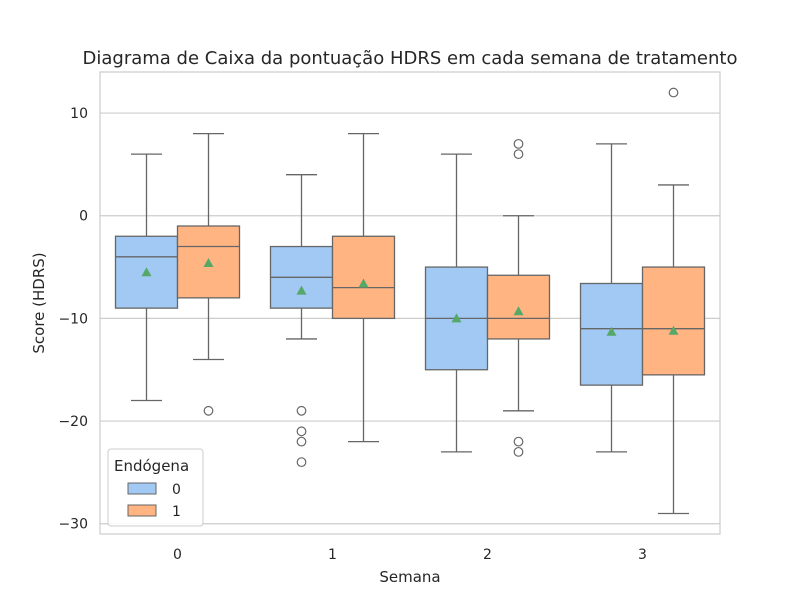  What do you see at coordinates (73, 525) in the screenshot?
I see `y-tick-label: −30` at bounding box center [73, 525].